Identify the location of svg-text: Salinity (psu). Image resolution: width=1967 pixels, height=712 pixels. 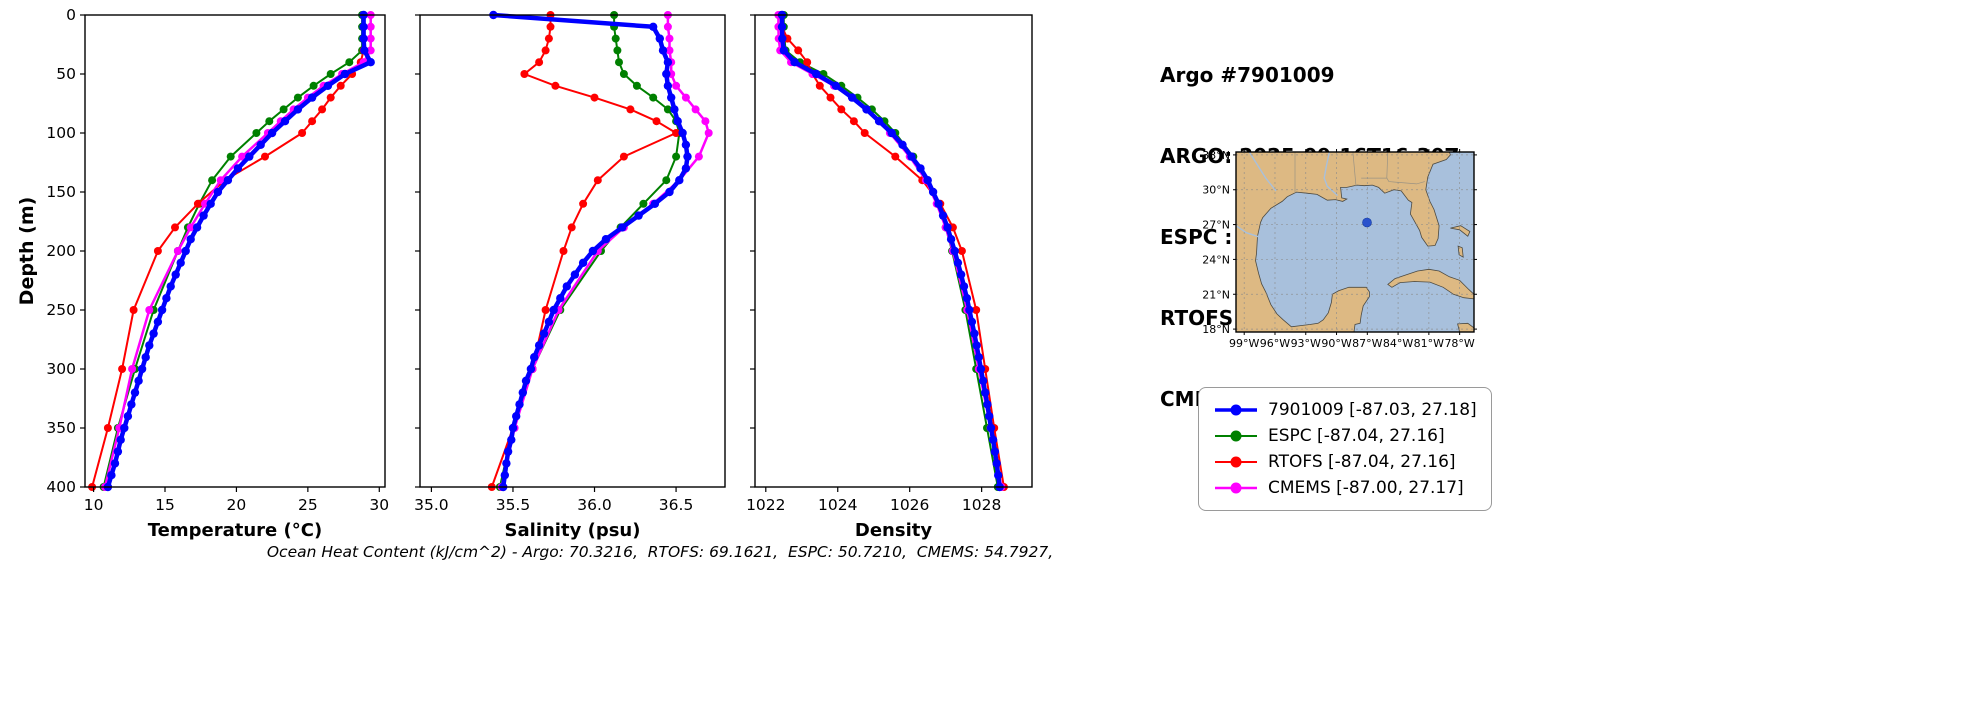
(573, 530).